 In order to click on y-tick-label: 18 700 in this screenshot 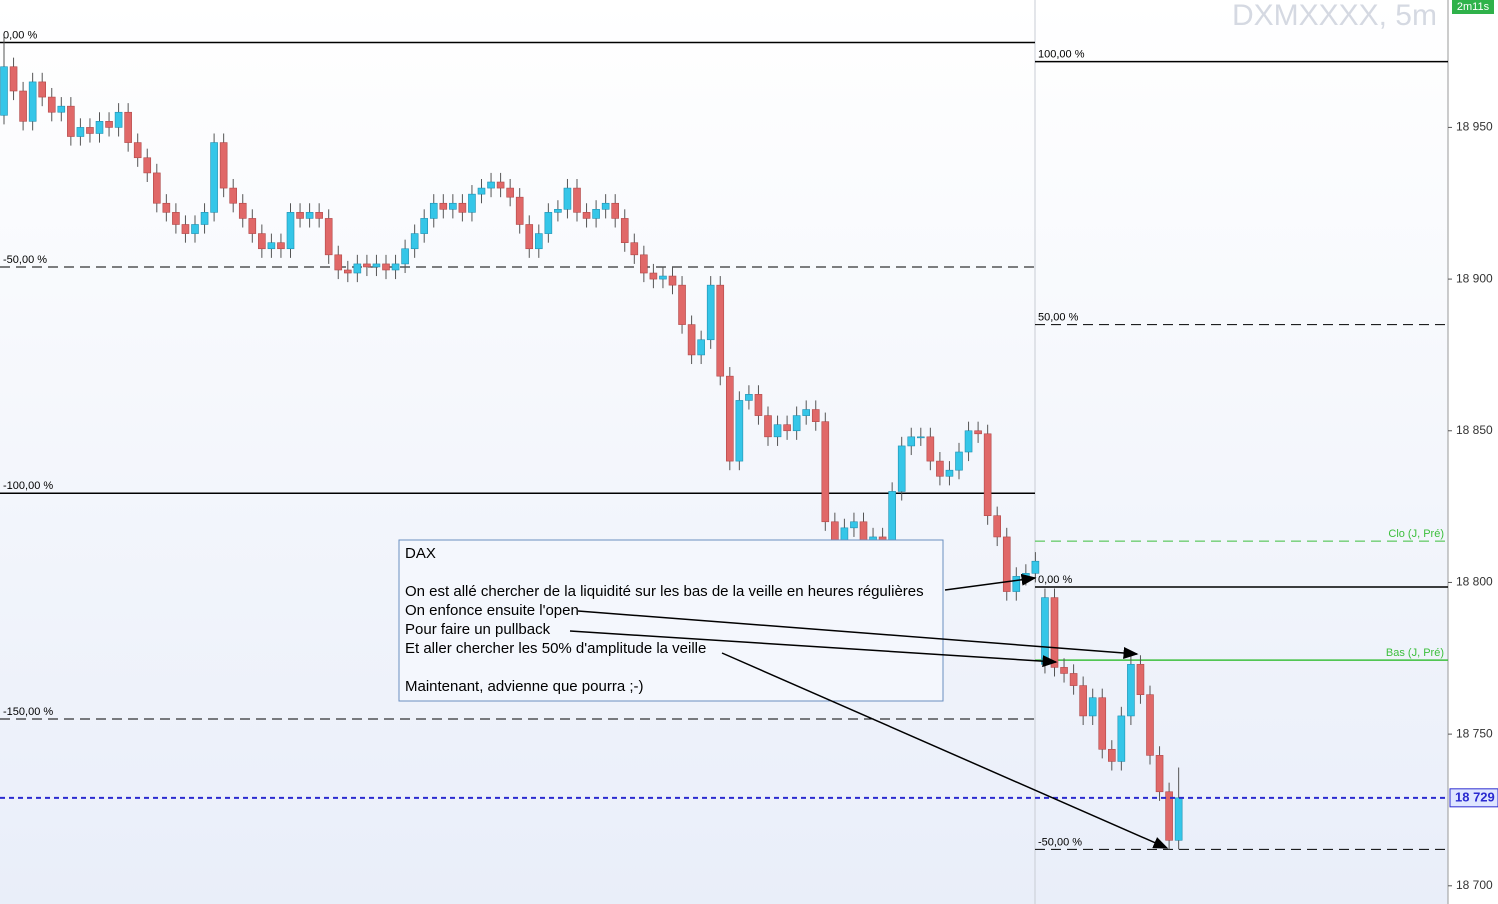, I will do `click(1474, 885)`.